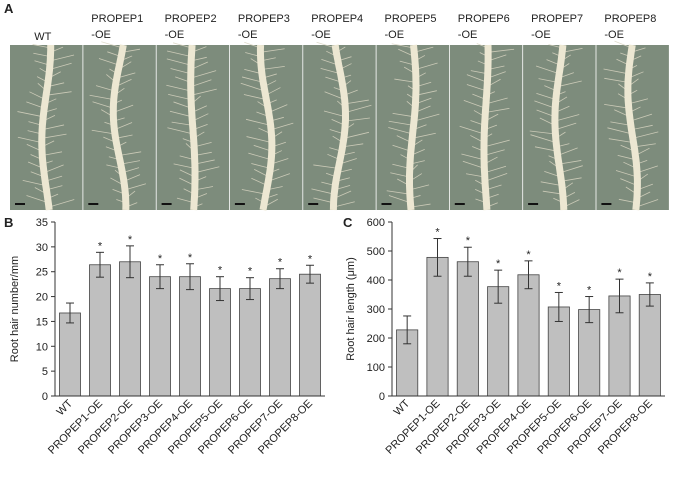 The height and width of the screenshot is (487, 675). Describe the element at coordinates (351, 309) in the screenshot. I see `y-axis-label: Root hair length (μm)` at that location.